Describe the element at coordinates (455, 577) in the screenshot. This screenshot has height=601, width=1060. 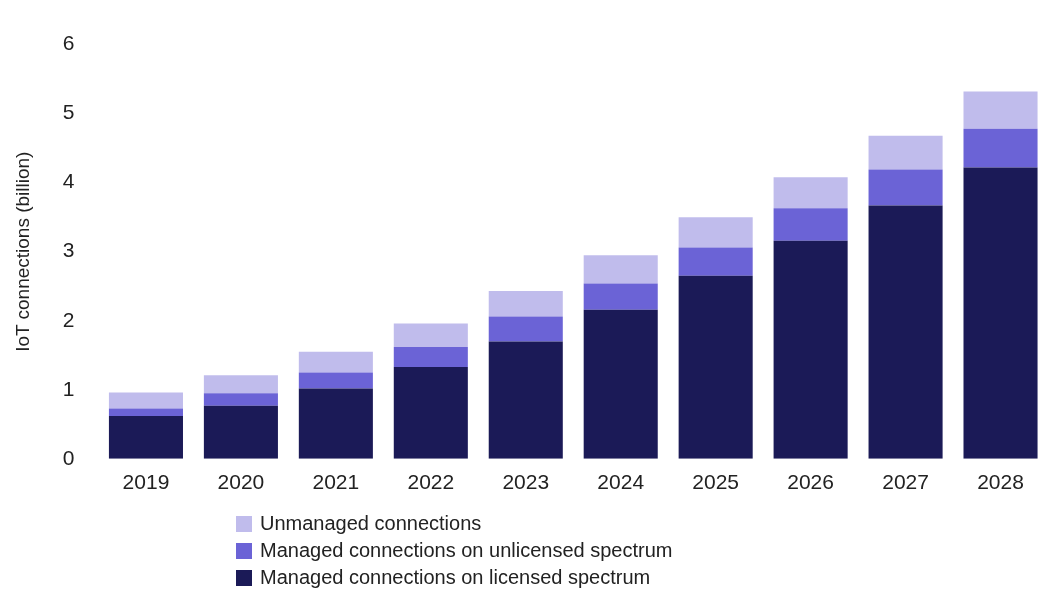
I see `legend-label: Managed connections on licensed spectrum` at that location.